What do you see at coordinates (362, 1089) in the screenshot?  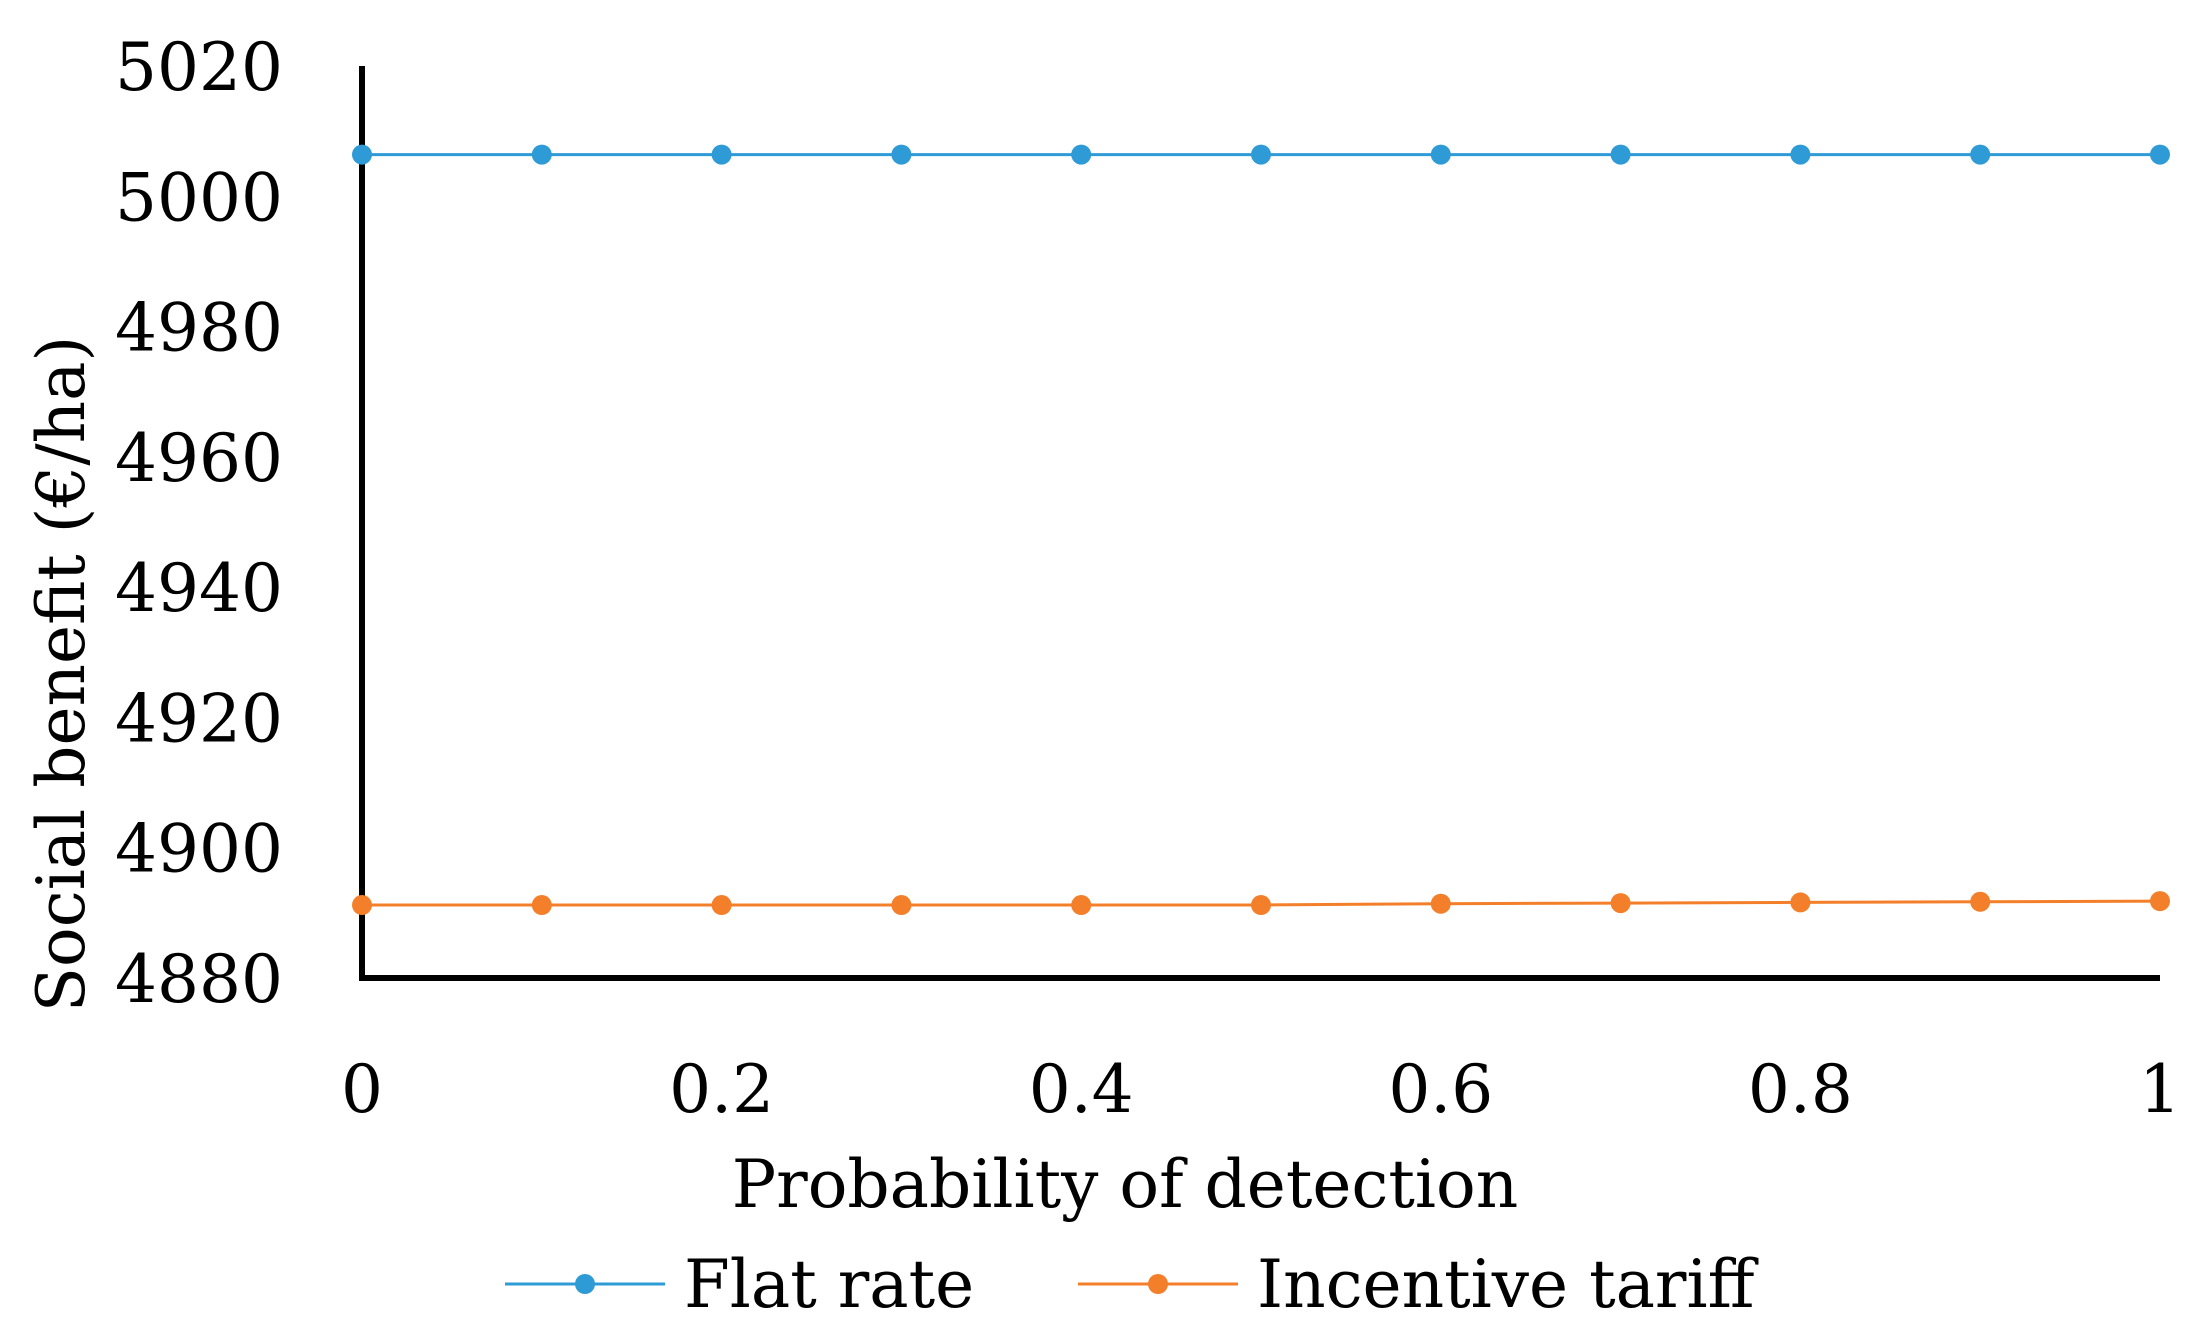 I see `x-tick-label: 0` at bounding box center [362, 1089].